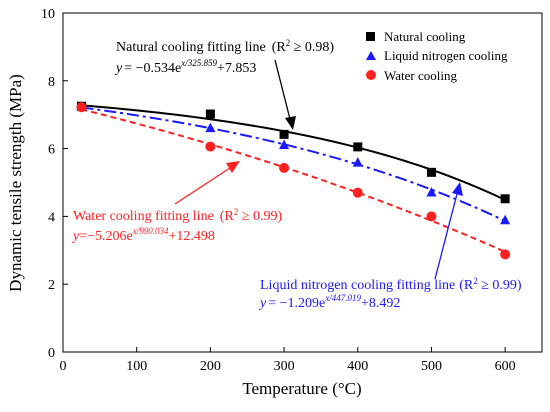  Describe the element at coordinates (505, 366) in the screenshot. I see `x-tick-label: 600` at that location.